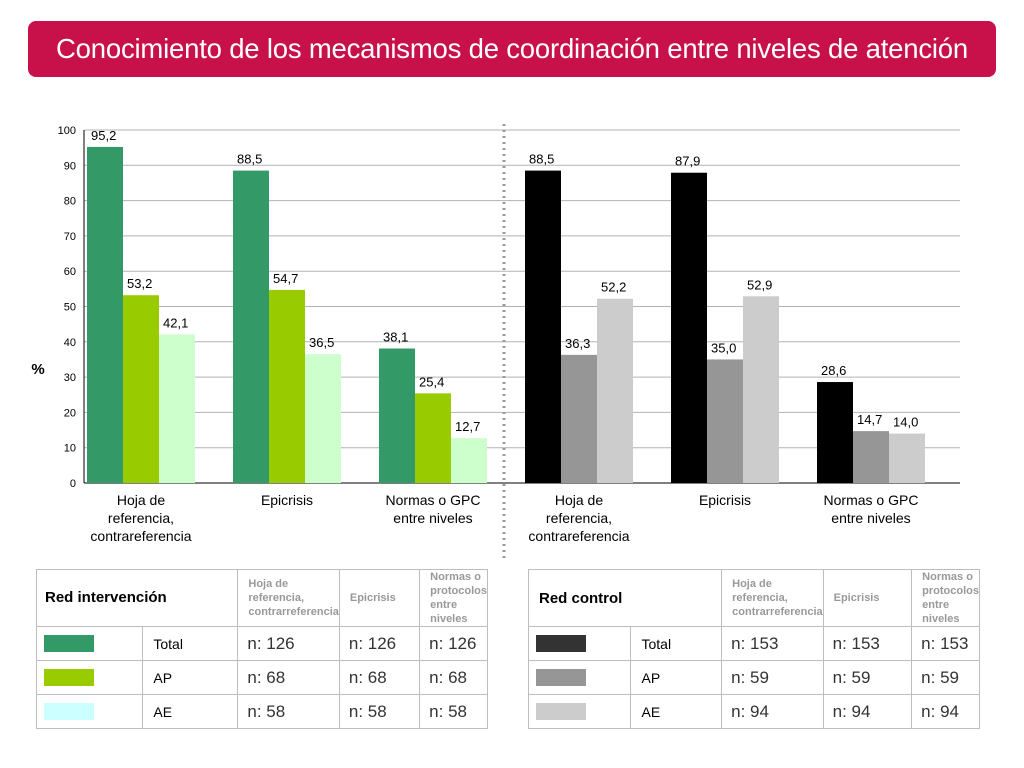  I want to click on table-row: AE n: 94 n: 94 n: 94, so click(753, 711).